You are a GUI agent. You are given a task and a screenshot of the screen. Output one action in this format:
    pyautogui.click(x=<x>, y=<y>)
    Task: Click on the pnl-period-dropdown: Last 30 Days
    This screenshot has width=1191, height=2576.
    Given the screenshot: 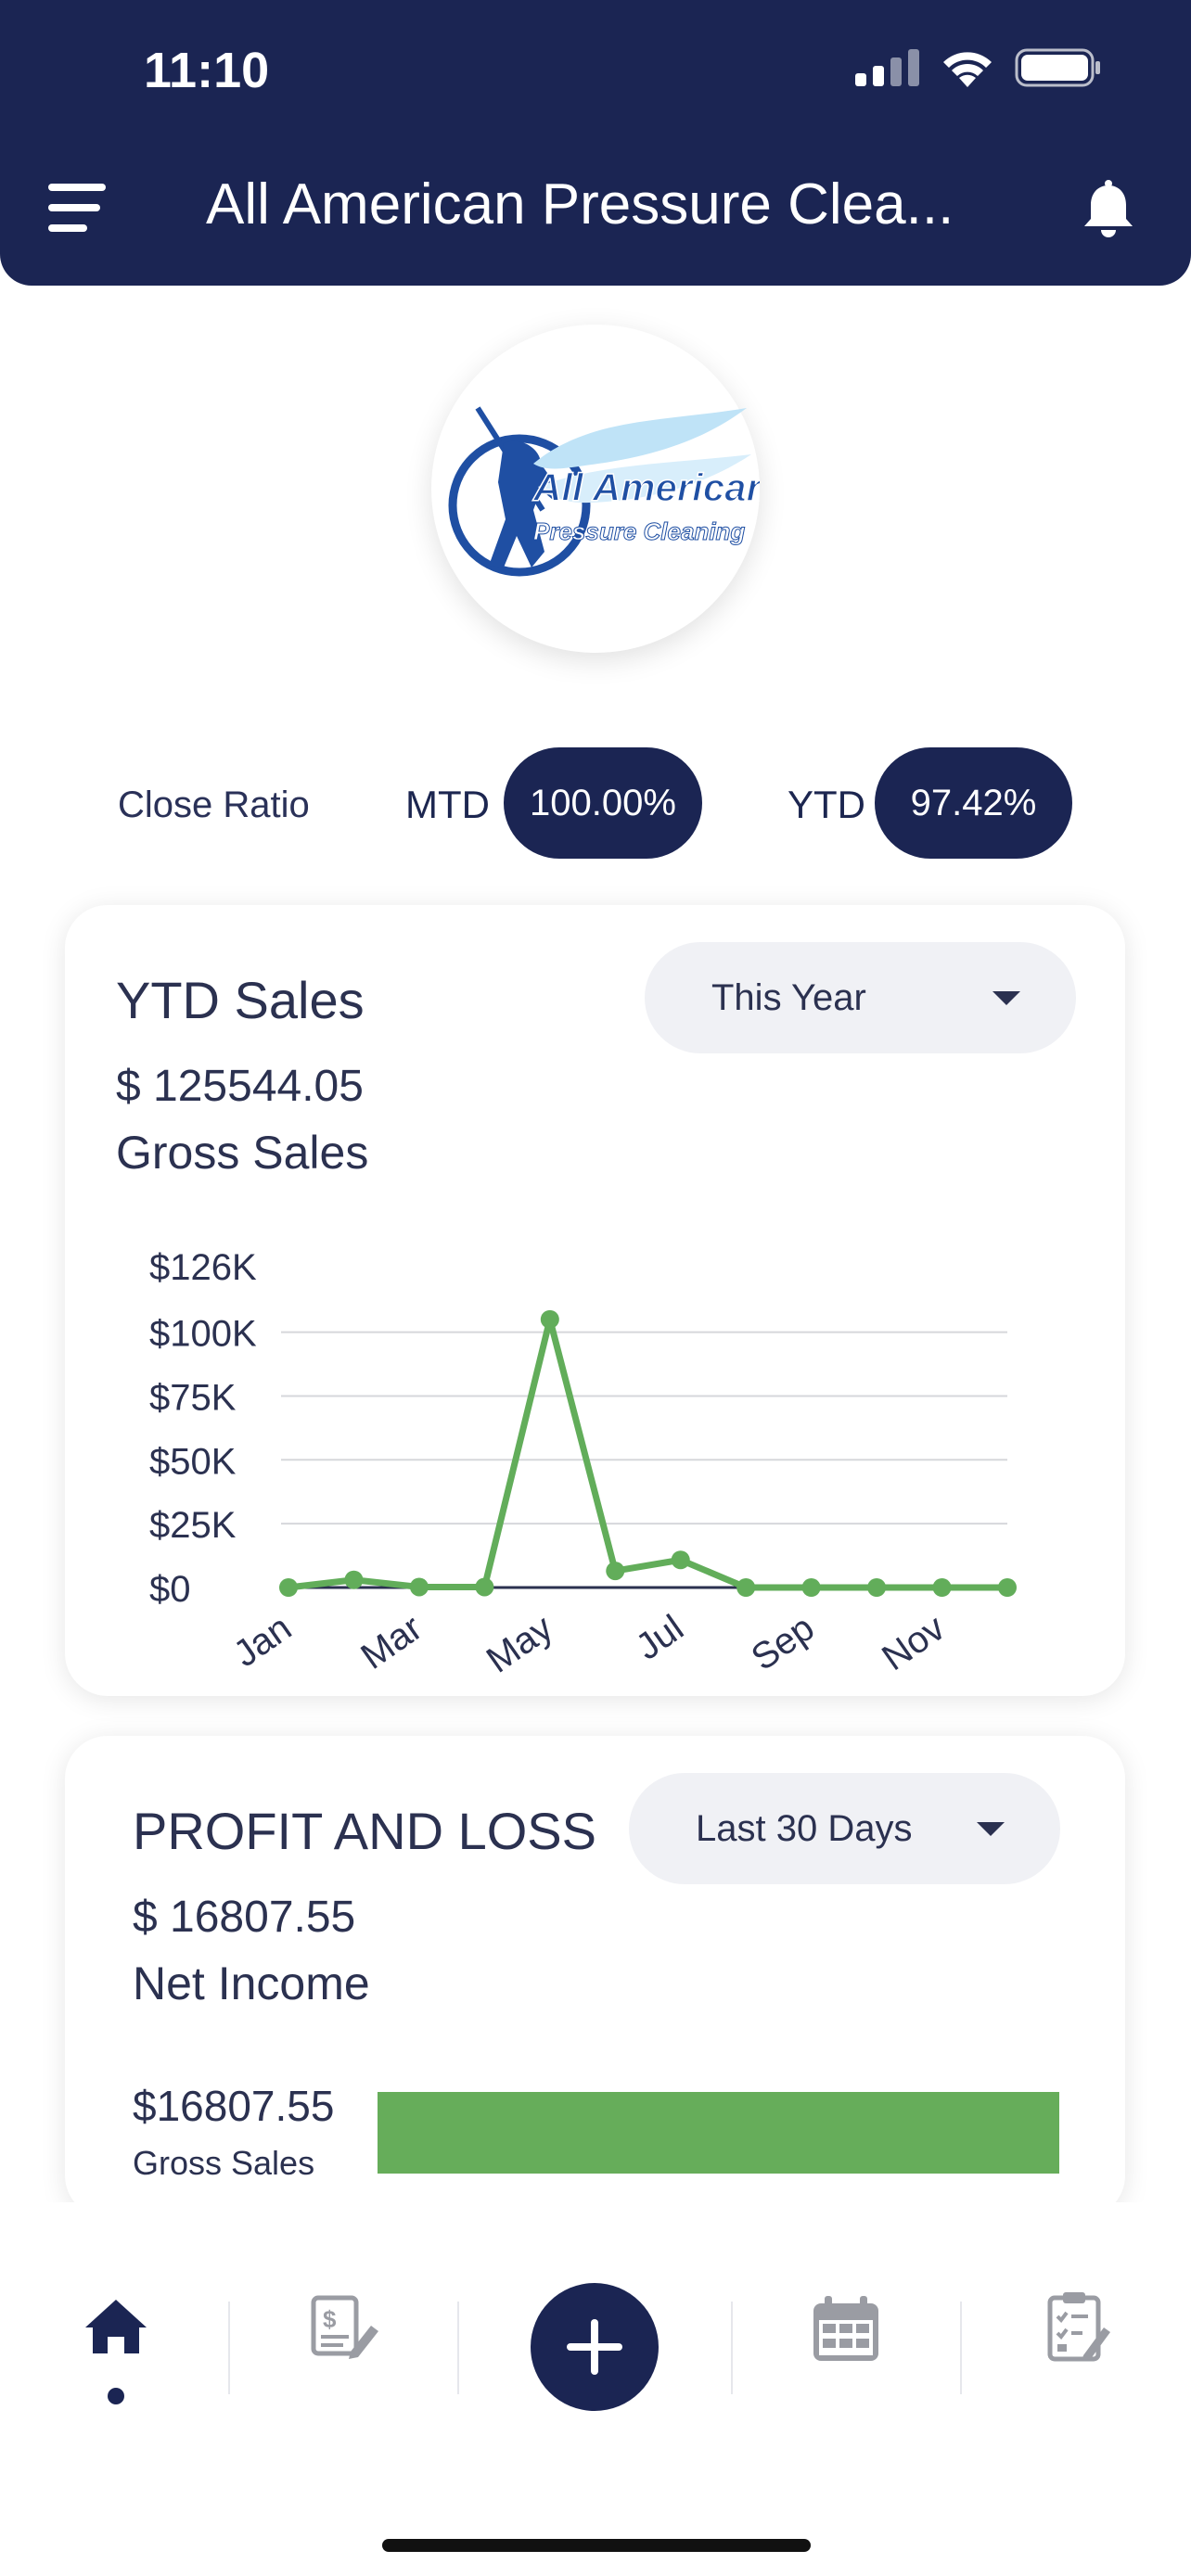 What is the action you would take?
    pyautogui.click(x=844, y=1828)
    